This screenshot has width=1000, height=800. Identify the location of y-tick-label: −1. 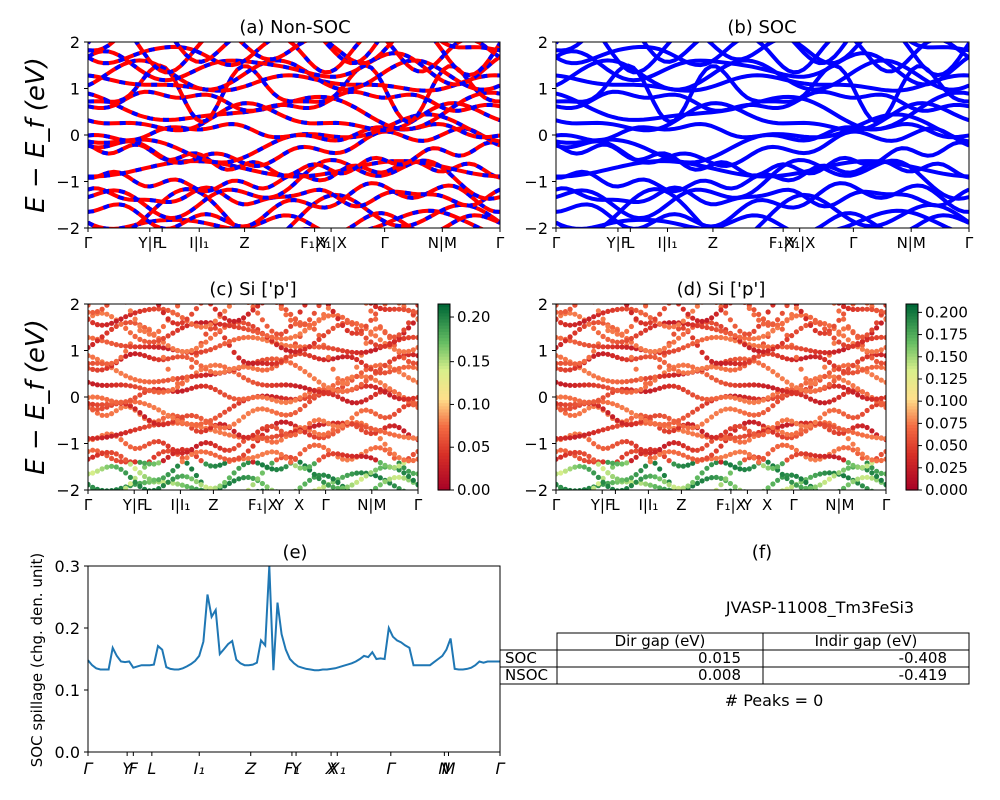
(68, 182).